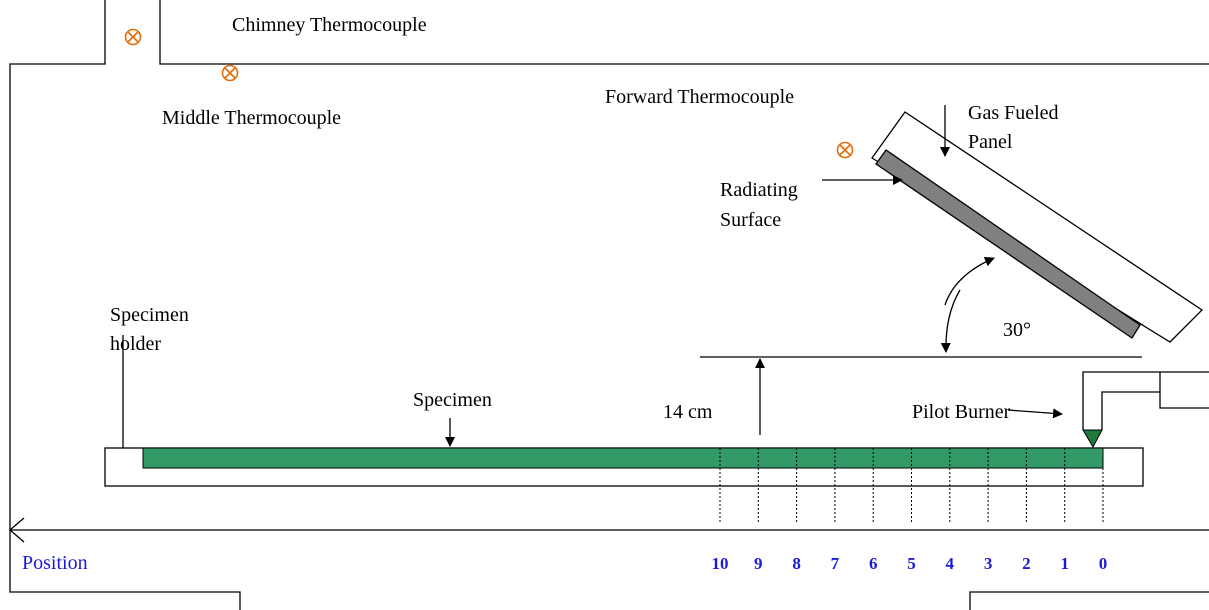 This screenshot has width=1209, height=610. Describe the element at coordinates (720, 563) in the screenshot. I see `position-label: 10` at that location.